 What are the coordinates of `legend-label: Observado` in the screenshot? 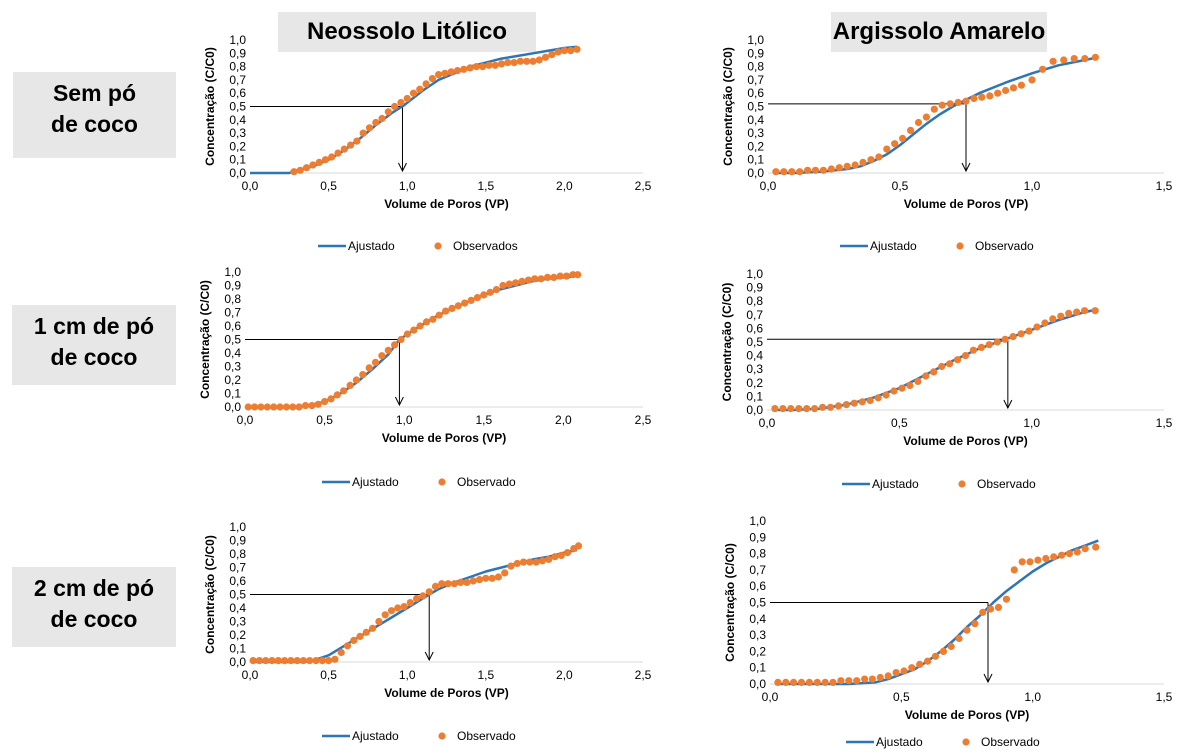 It's located at (486, 482).